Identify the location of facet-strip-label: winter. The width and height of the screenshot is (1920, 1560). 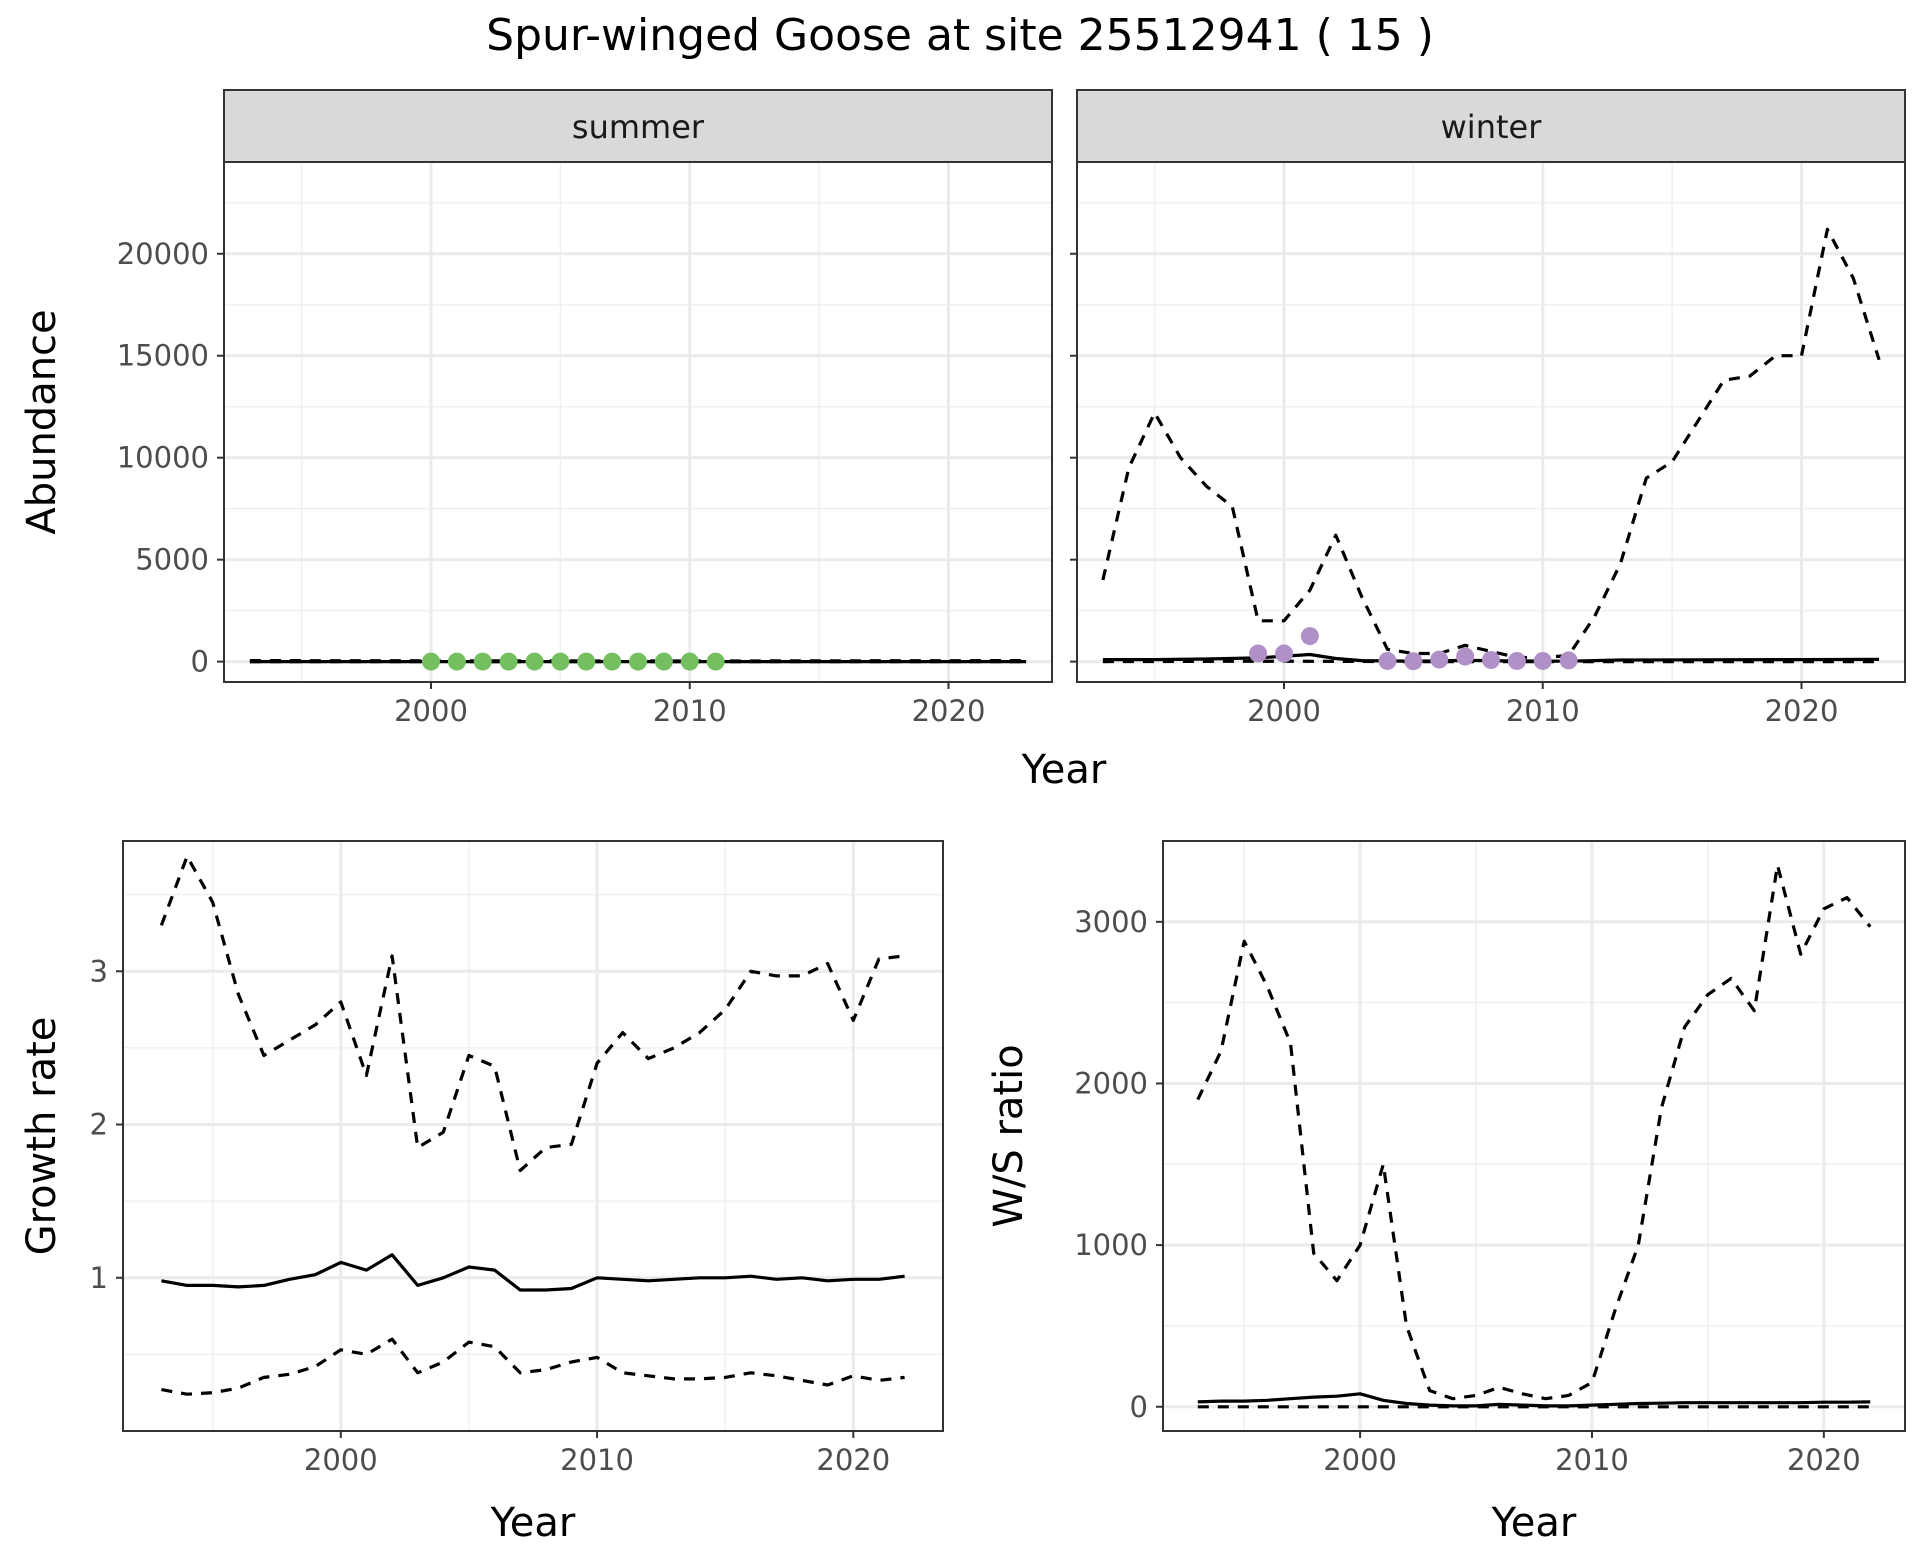
(1492, 127).